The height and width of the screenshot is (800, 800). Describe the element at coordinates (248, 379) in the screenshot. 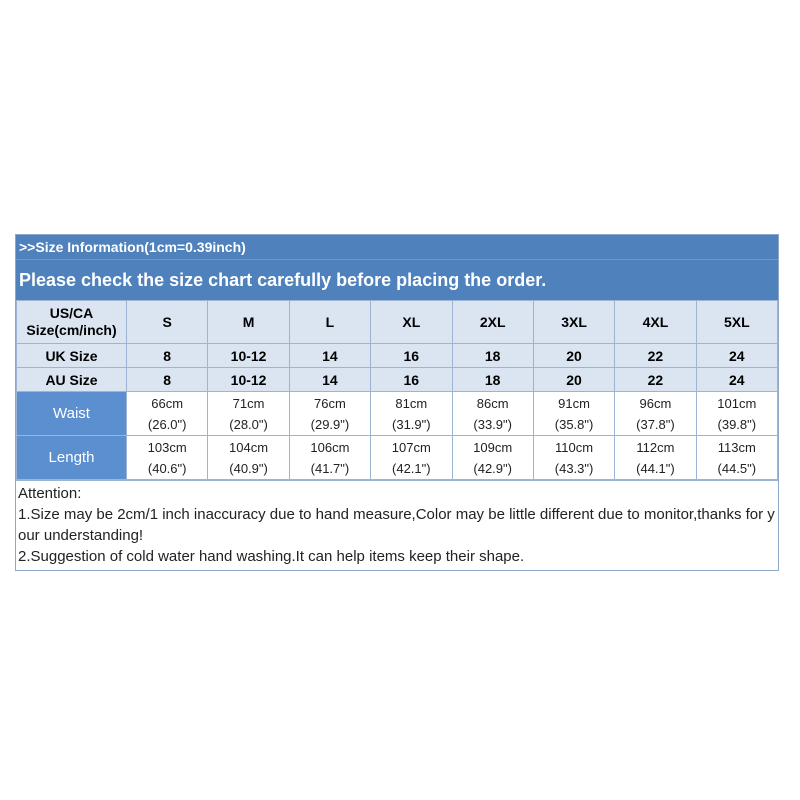

I see `au-size-cell: 10-12` at that location.